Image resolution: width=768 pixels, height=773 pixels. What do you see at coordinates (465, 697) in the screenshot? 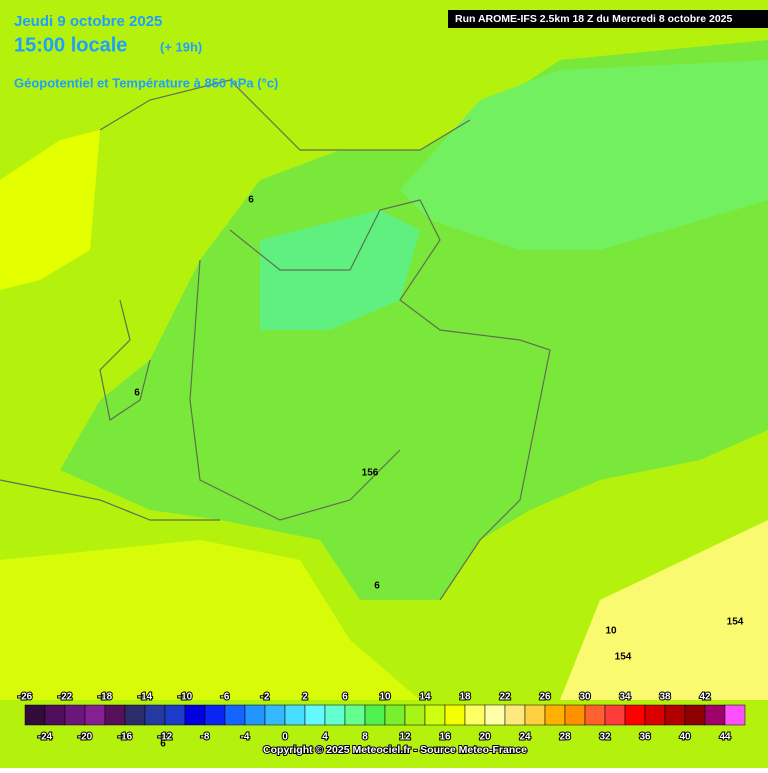
I see `legend-tick-label: 18` at bounding box center [465, 697].